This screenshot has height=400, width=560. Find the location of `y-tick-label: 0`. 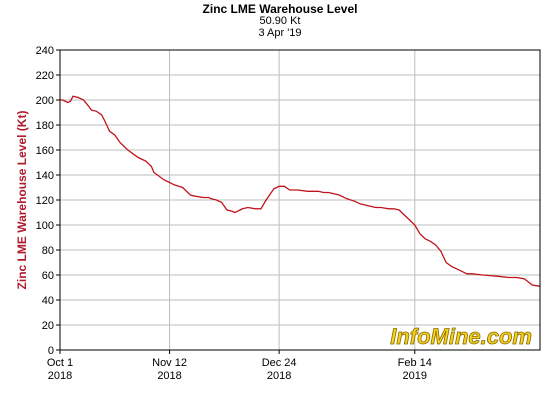

y-tick-label: 0 is located at coordinates (51, 351).